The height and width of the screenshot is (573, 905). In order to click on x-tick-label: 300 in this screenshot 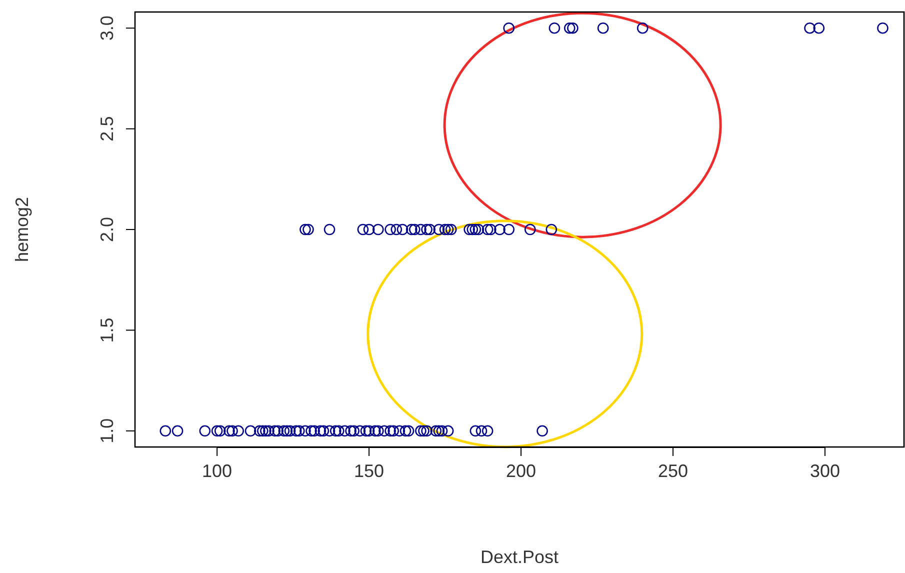, I will do `click(825, 471)`.